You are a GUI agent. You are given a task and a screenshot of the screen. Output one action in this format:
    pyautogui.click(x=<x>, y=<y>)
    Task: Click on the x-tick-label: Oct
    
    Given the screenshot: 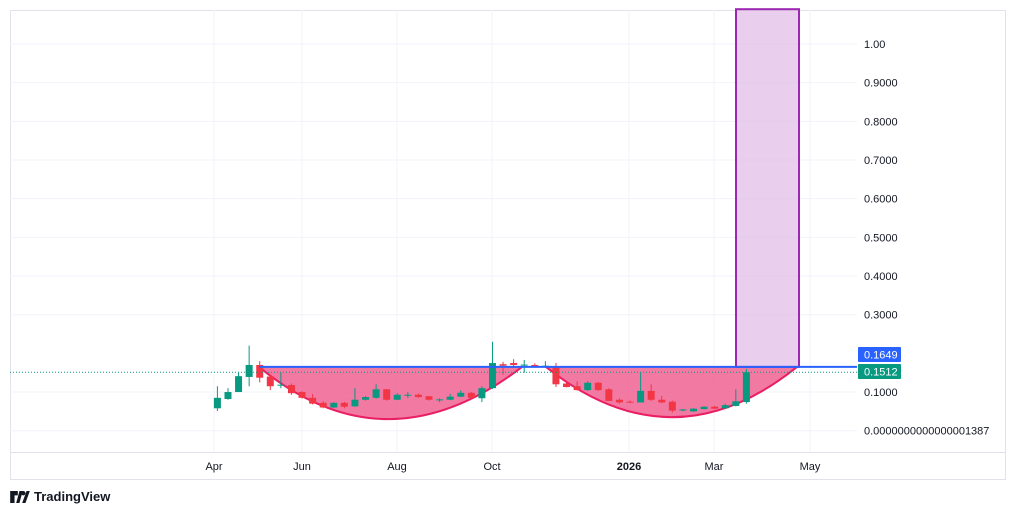 What is the action you would take?
    pyautogui.click(x=491, y=467)
    